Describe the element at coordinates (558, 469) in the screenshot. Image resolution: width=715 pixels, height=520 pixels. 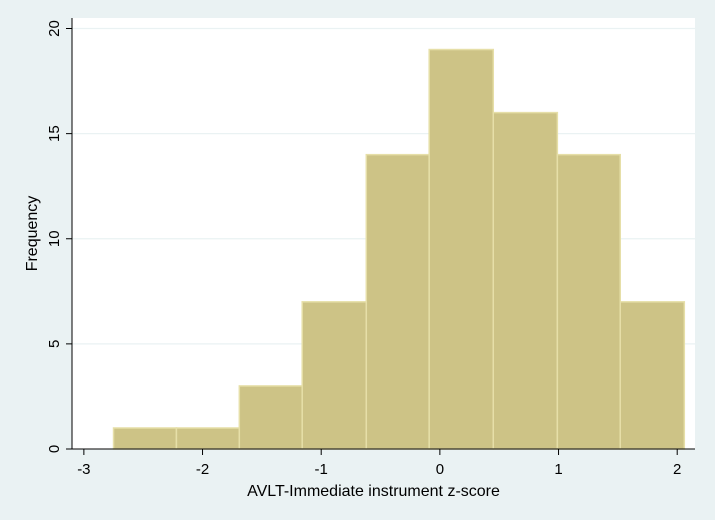
I see `x-tick-label: 1` at that location.